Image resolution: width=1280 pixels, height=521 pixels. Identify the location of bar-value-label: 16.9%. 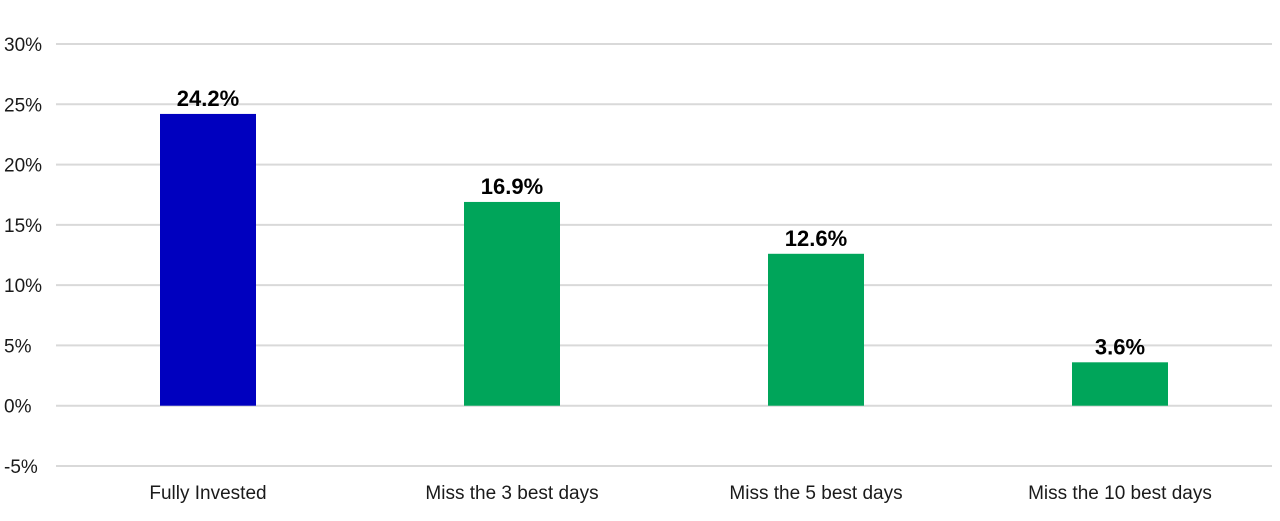
(512, 186).